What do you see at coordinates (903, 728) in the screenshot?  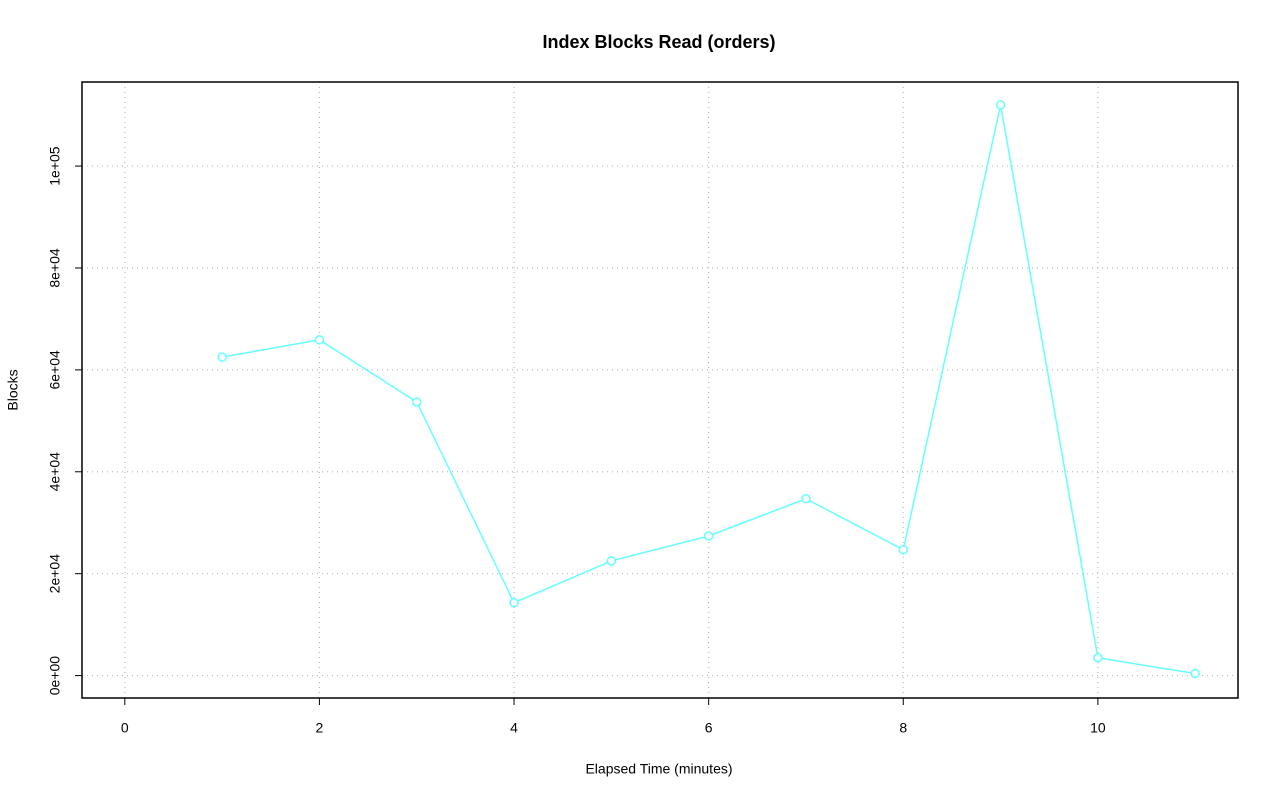 I see `x-tick-label: 8` at bounding box center [903, 728].